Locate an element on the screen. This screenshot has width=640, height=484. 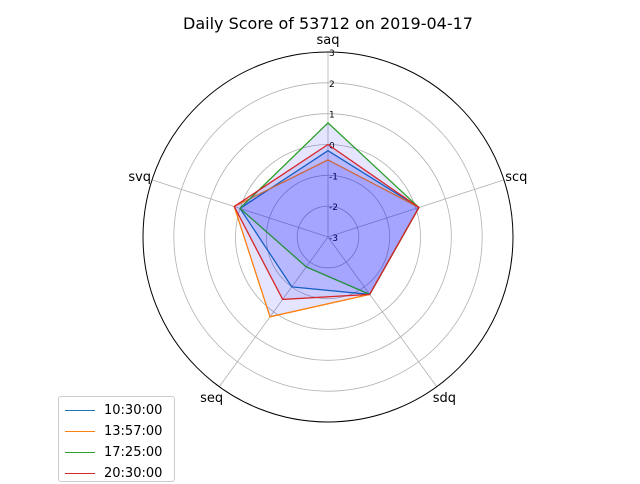
legend-item: 10:30:00 is located at coordinates (119, 410).